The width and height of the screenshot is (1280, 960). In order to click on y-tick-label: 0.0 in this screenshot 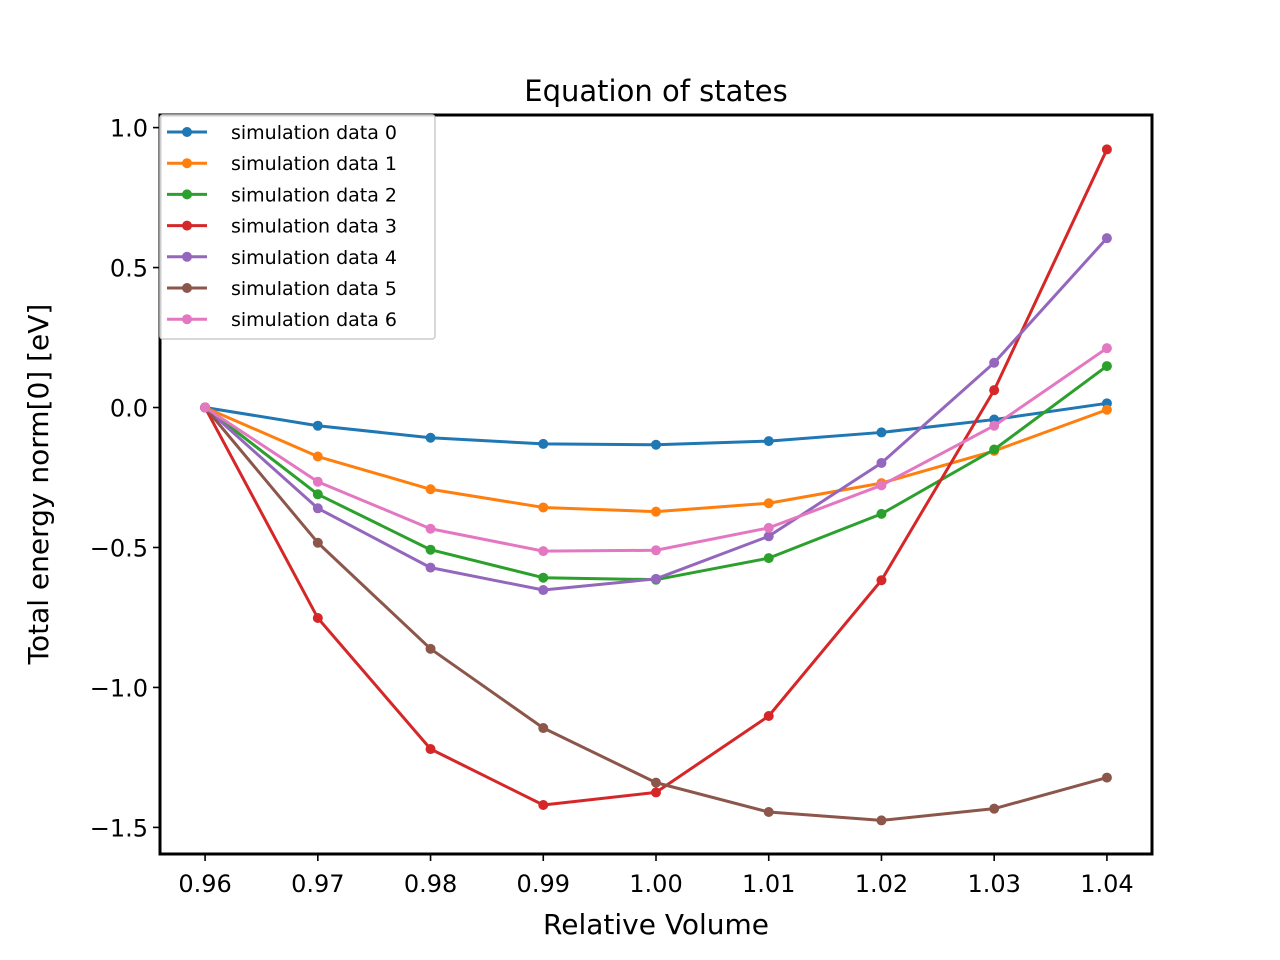, I will do `click(129, 409)`.